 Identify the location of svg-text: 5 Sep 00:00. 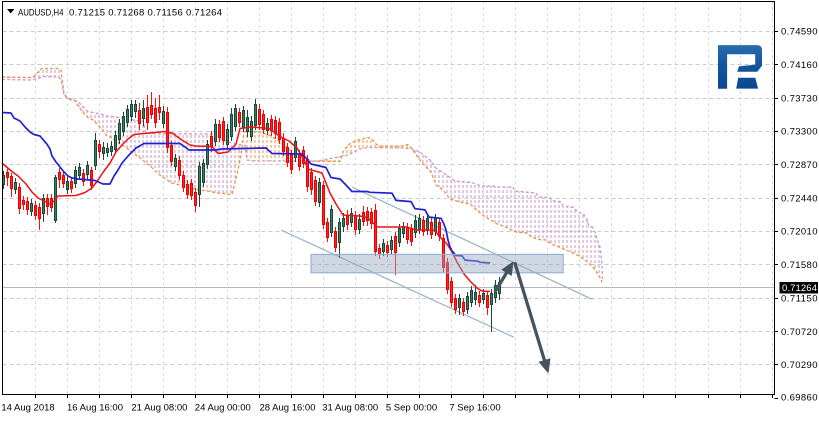
(411, 408).